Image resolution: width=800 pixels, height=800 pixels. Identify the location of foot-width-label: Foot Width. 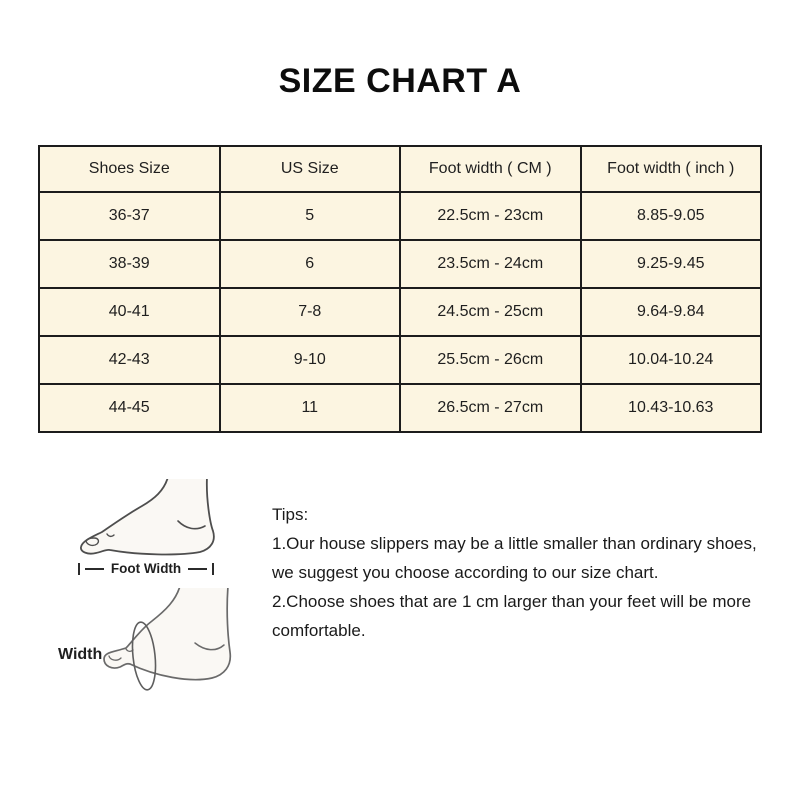
(146, 568).